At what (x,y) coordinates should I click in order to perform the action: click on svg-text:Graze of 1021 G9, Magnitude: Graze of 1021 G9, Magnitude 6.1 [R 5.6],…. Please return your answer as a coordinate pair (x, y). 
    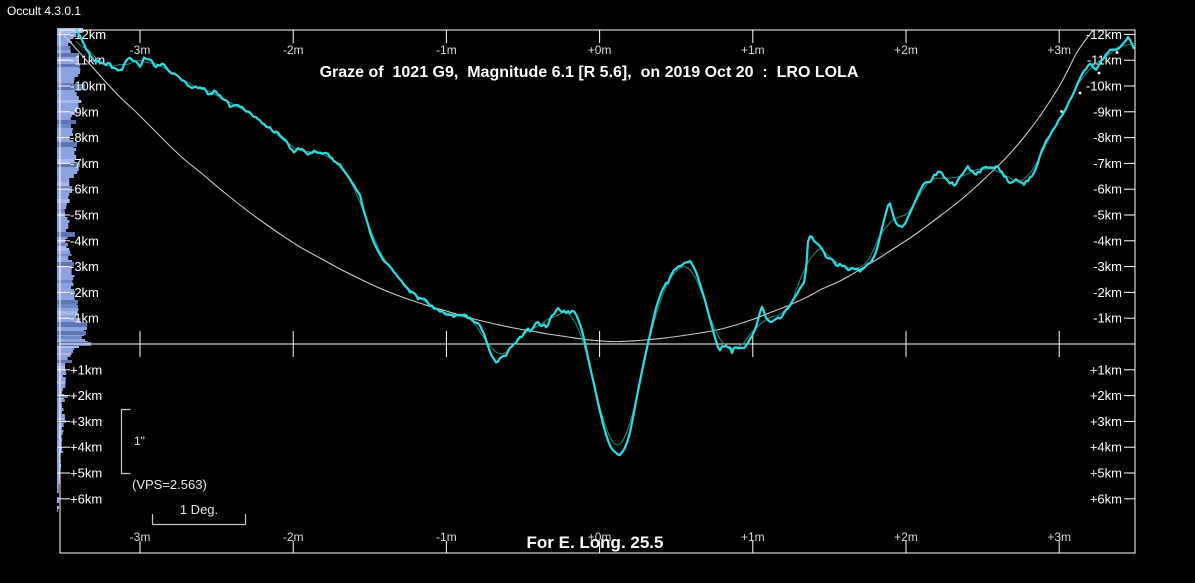
    Looking at the image, I should click on (589, 72).